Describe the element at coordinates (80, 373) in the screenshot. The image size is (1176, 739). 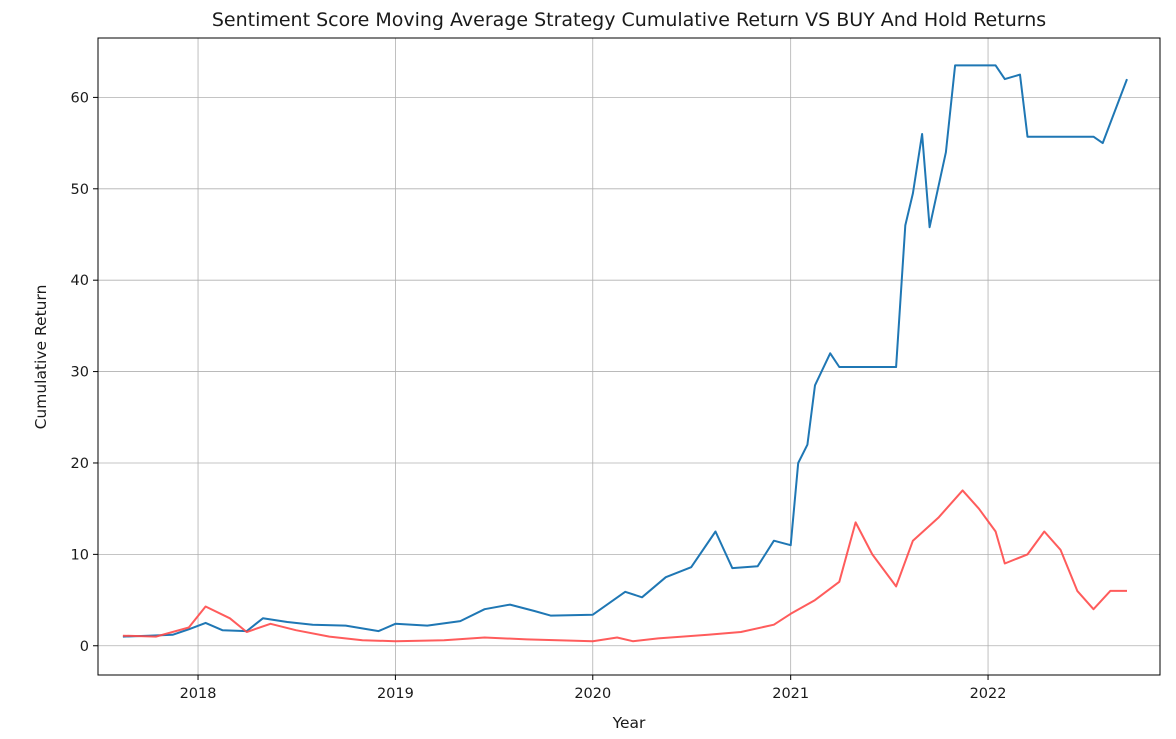
I see `y-tick-label: 30` at that location.